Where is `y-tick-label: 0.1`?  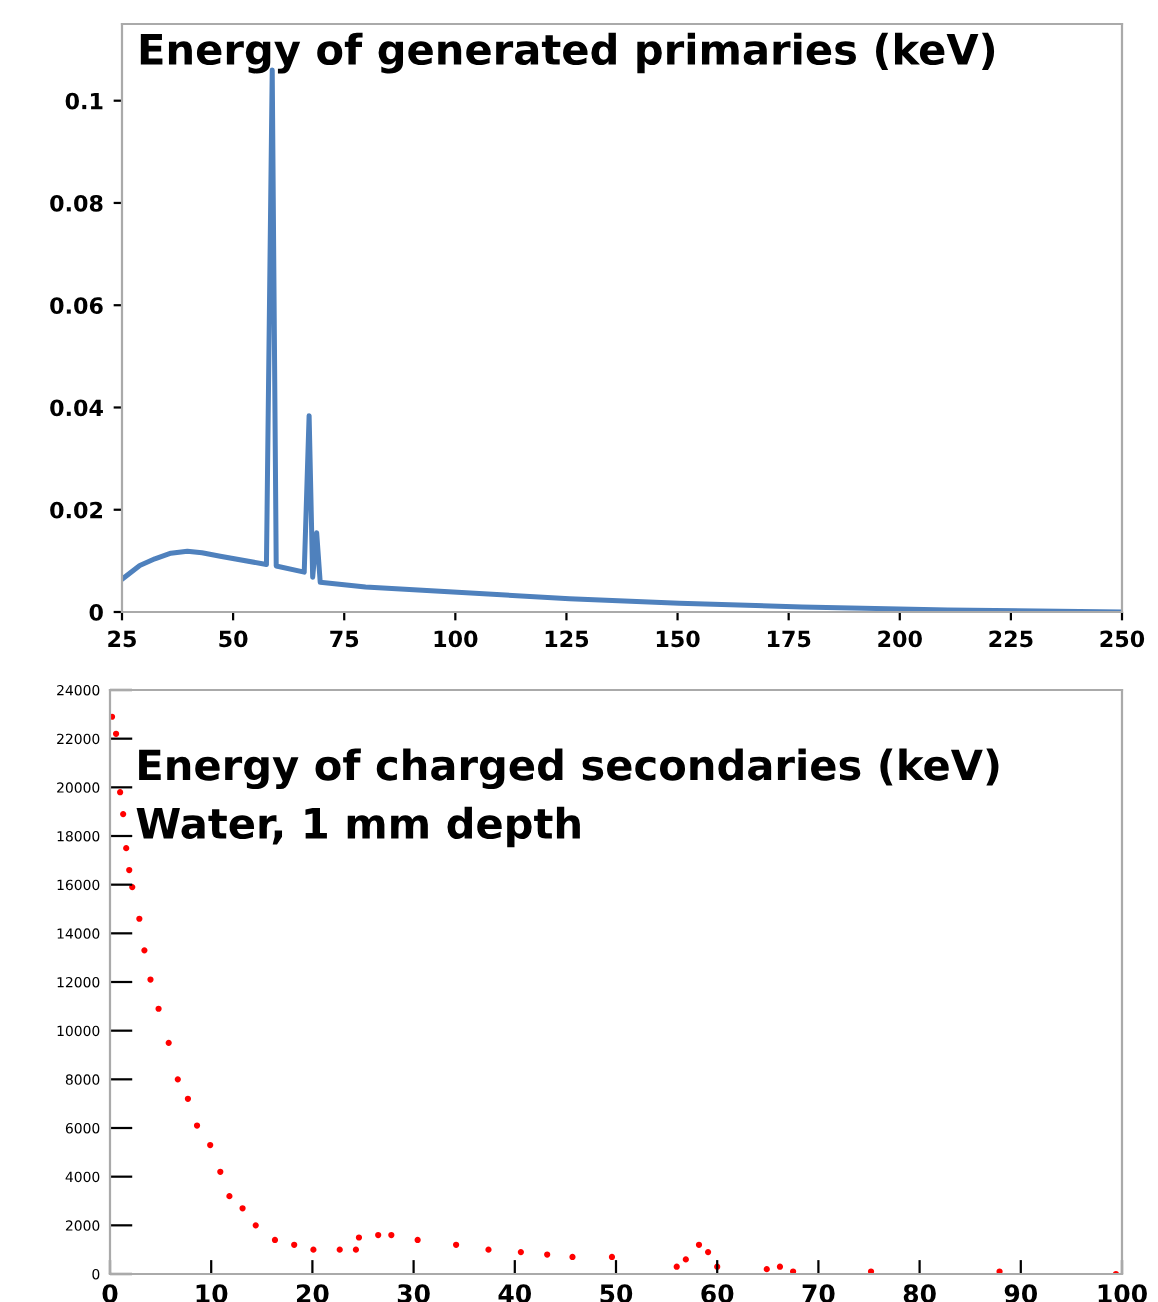 y-tick-label: 0.1 is located at coordinates (84, 101).